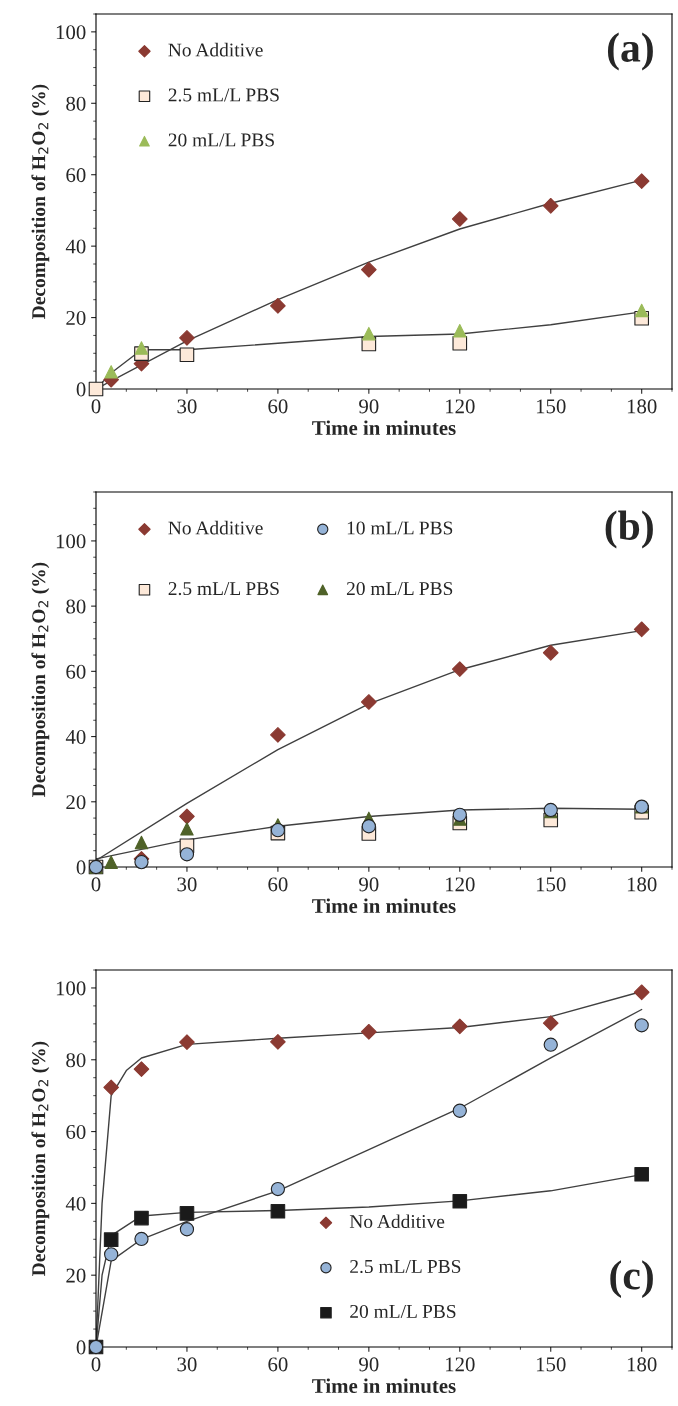 The width and height of the screenshot is (678, 1406). I want to click on annotation: (a), so click(630, 51).